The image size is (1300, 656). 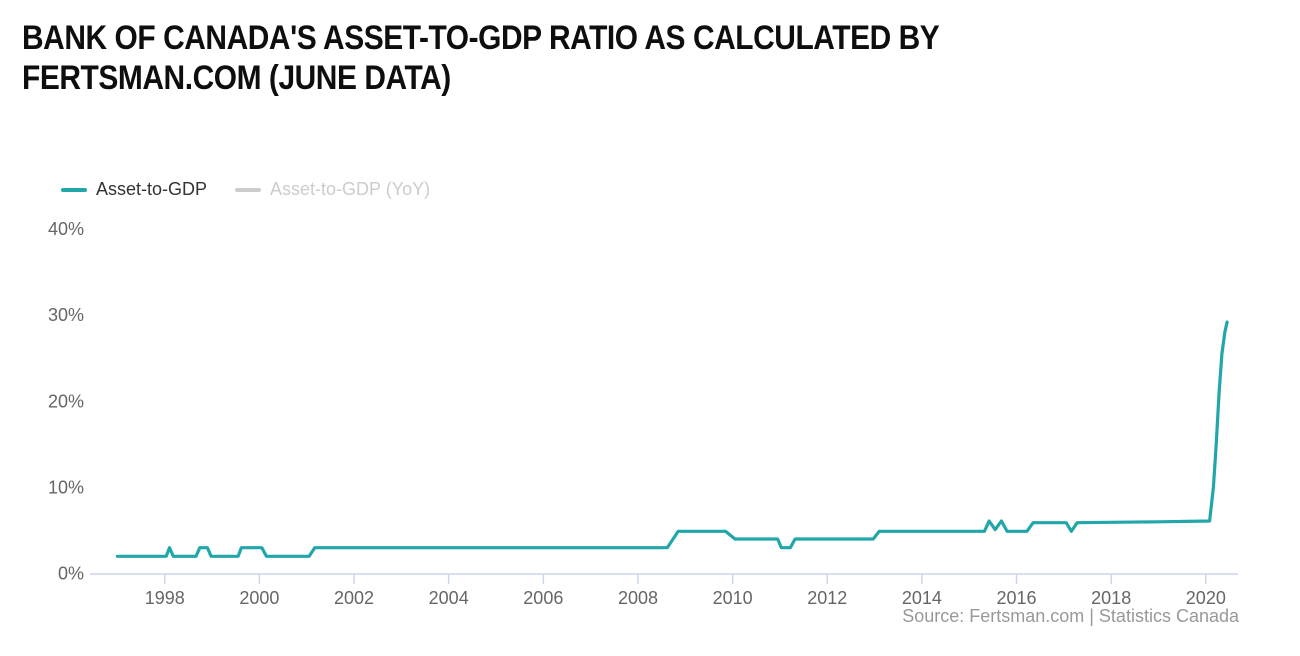 I want to click on legend-item-asset-to-gdp: Asset-to-GDP, so click(x=134, y=189).